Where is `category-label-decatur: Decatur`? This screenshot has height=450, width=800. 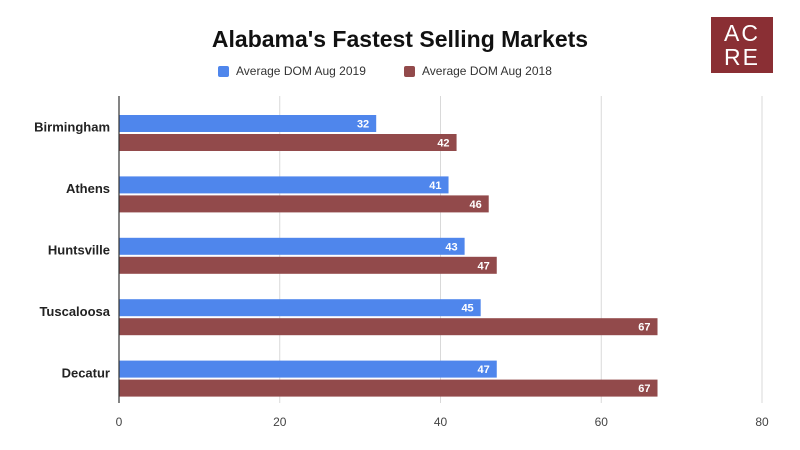 category-label-decatur: Decatur is located at coordinates (86, 372).